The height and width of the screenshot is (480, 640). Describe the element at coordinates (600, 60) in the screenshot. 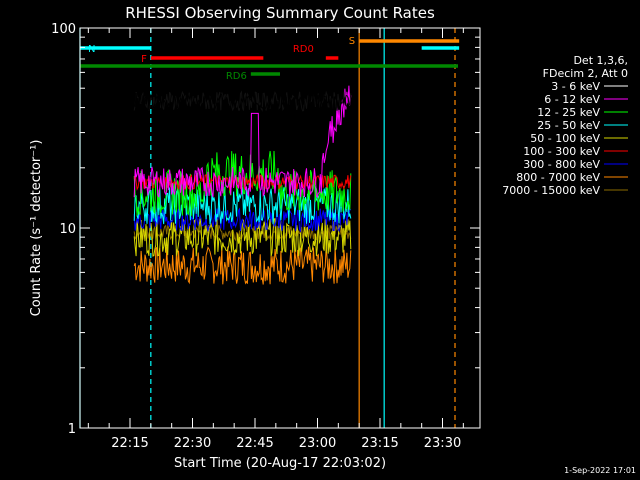

I see `legend-header-line-1: Det 1,3,6,` at that location.